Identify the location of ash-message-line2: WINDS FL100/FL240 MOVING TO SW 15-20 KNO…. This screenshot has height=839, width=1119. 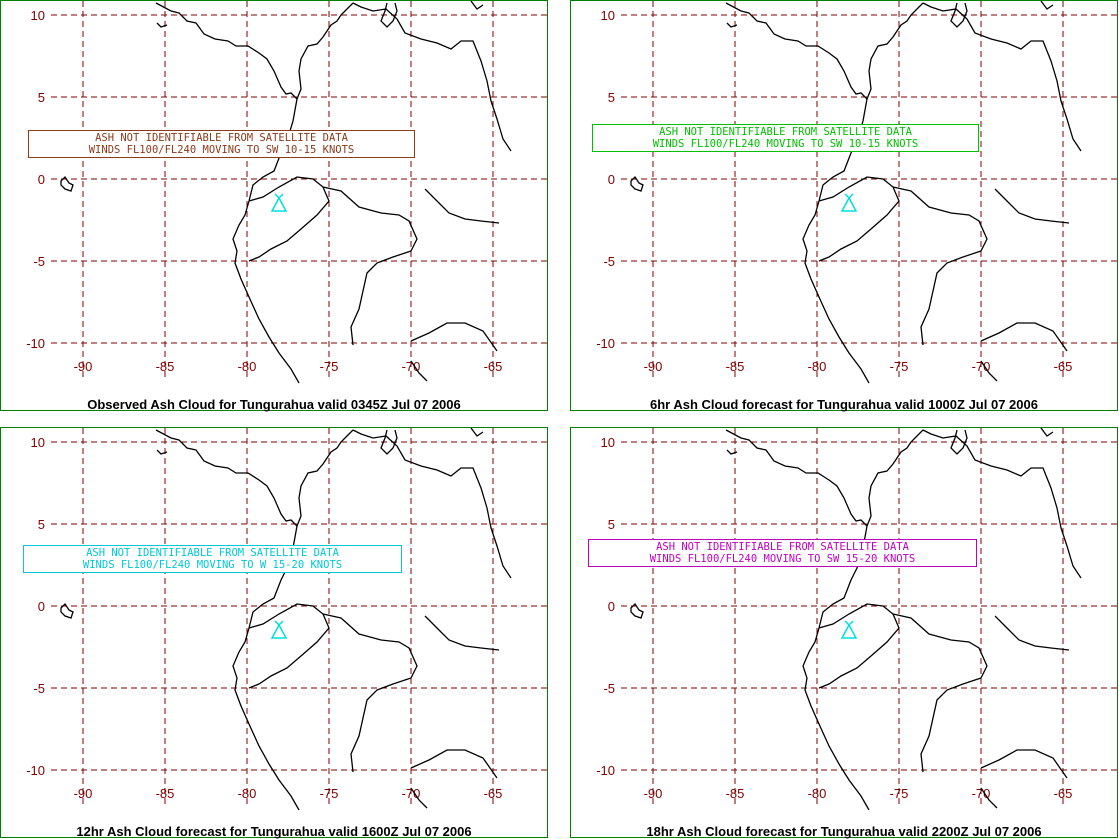
(782, 559).